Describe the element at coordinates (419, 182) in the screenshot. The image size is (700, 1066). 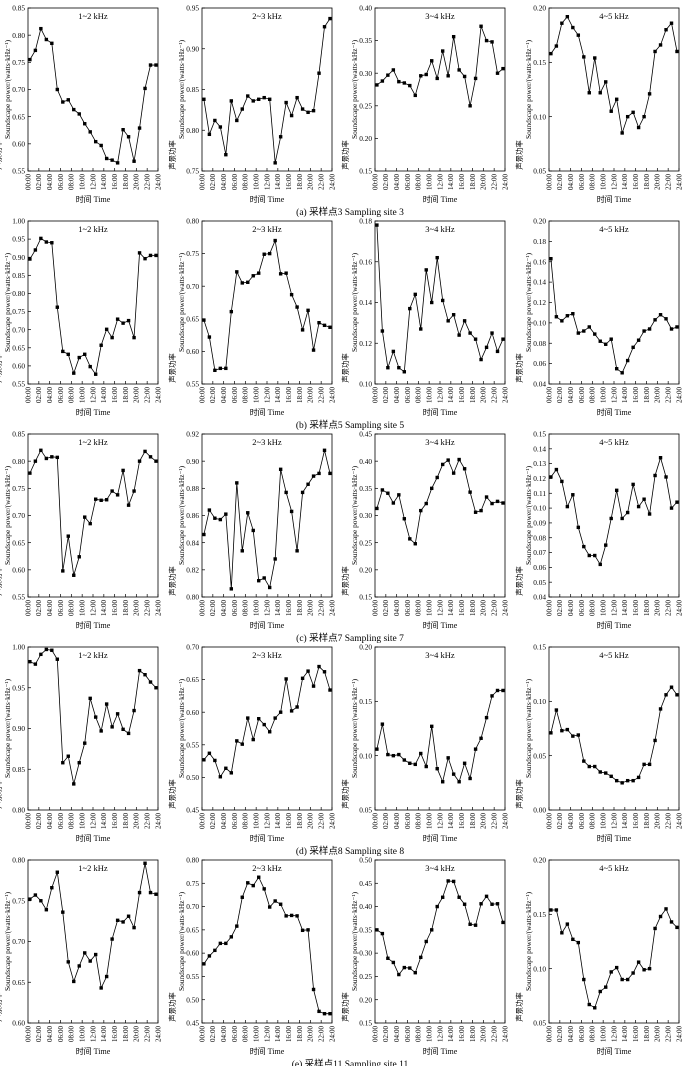
I see `x-tick-label: 08:00` at that location.